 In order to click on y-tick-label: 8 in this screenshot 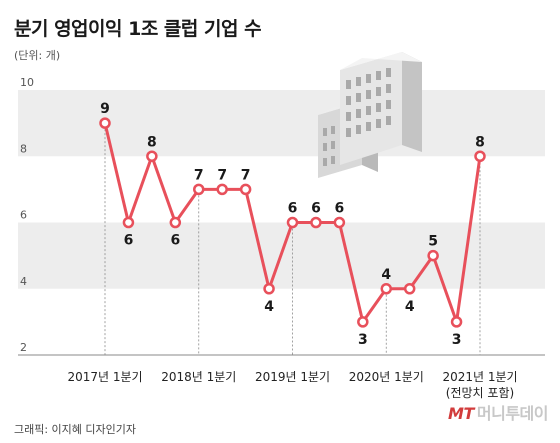, I will do `click(23, 148)`.